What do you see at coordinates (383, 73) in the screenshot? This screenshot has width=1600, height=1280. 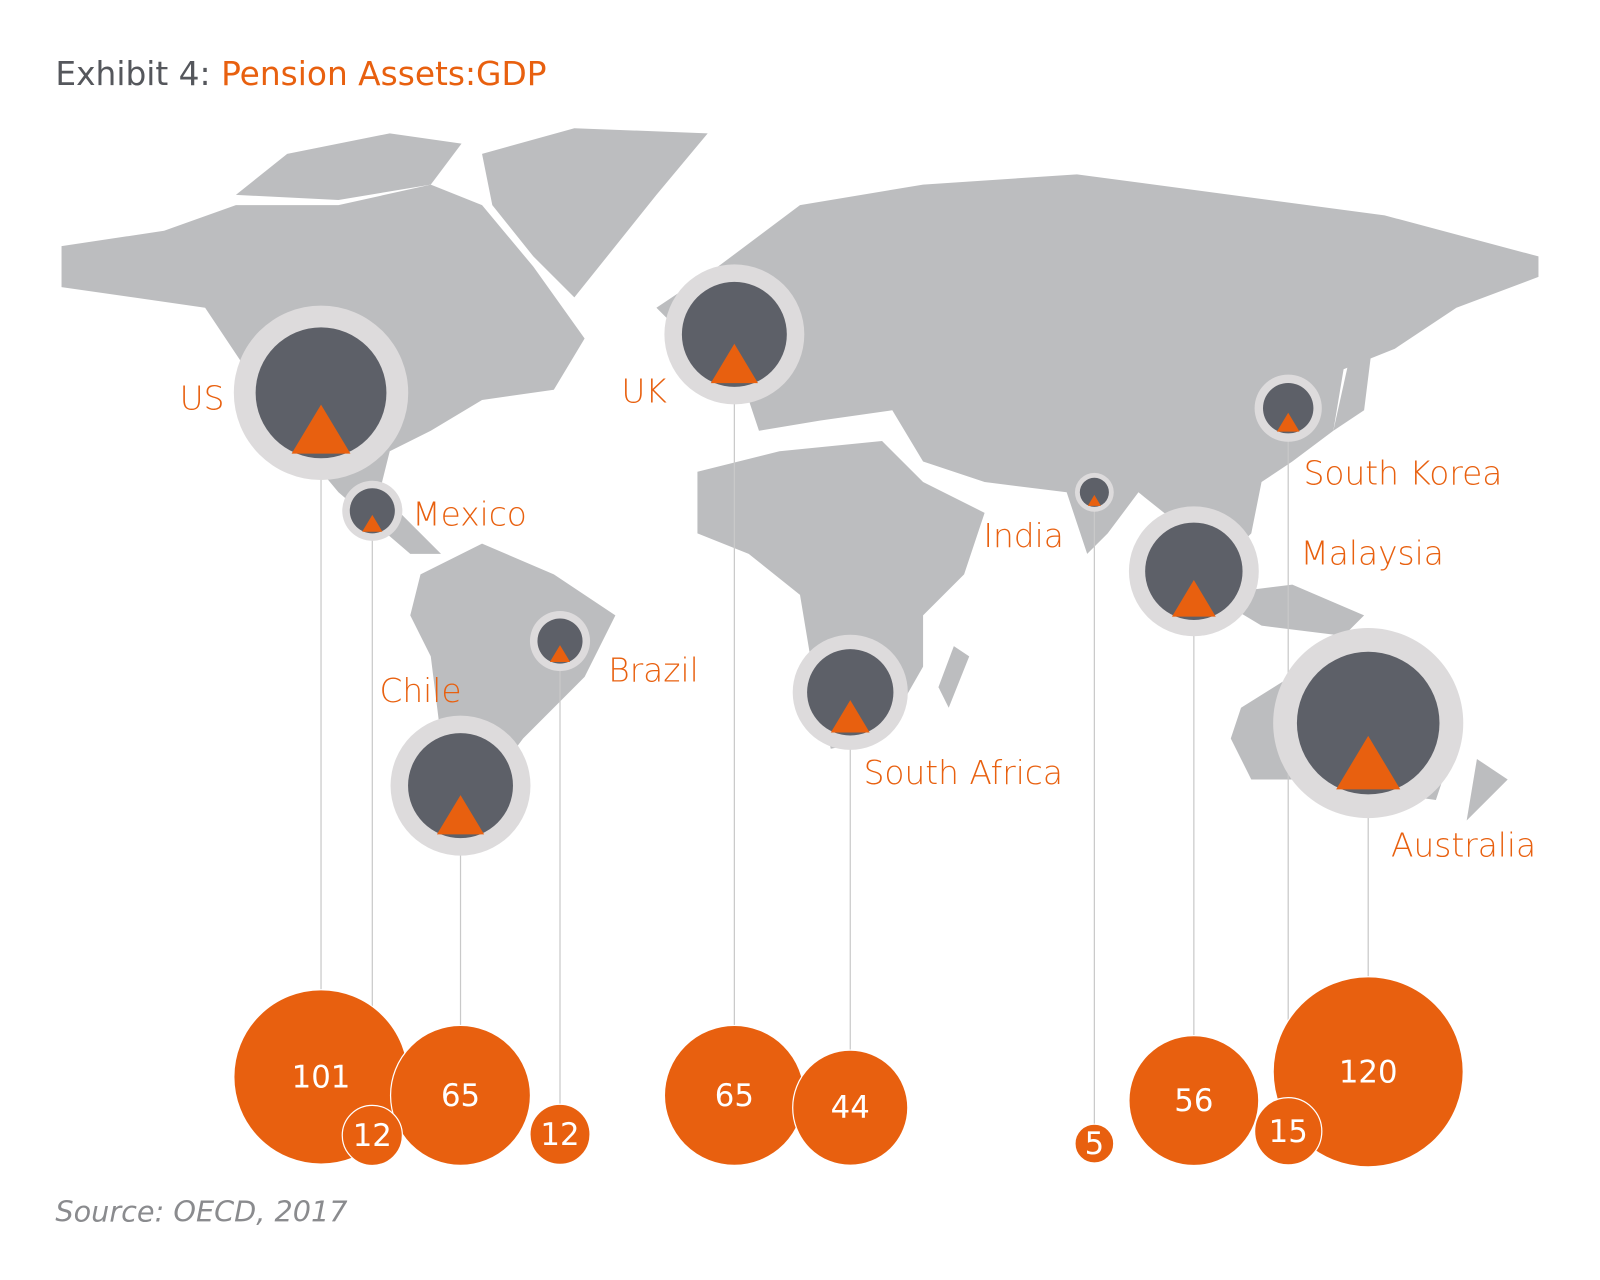 I see `title-text: Pension Assets:GDP` at bounding box center [383, 73].